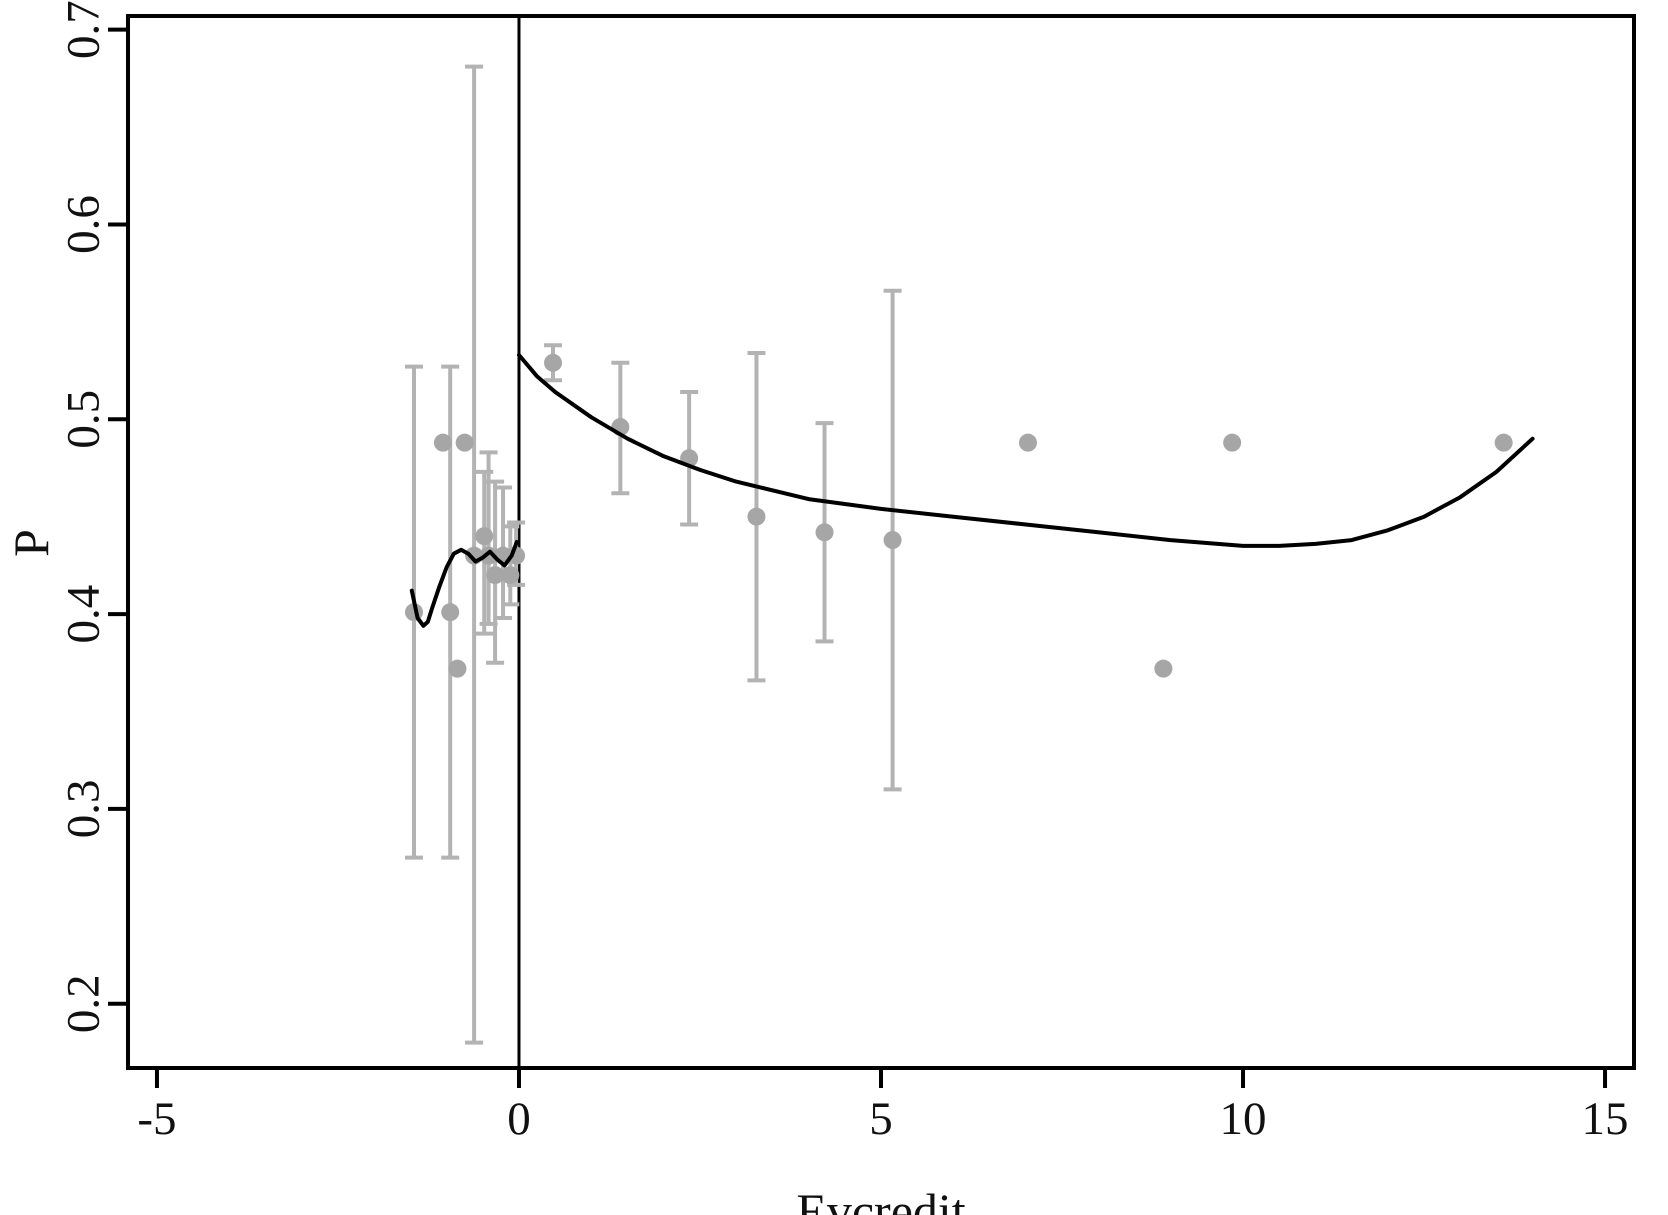  What do you see at coordinates (92, 516) in the screenshot?
I see `y-axis: 0.2 0.3 0.4 0.5 0.6 0.7` at bounding box center [92, 516].